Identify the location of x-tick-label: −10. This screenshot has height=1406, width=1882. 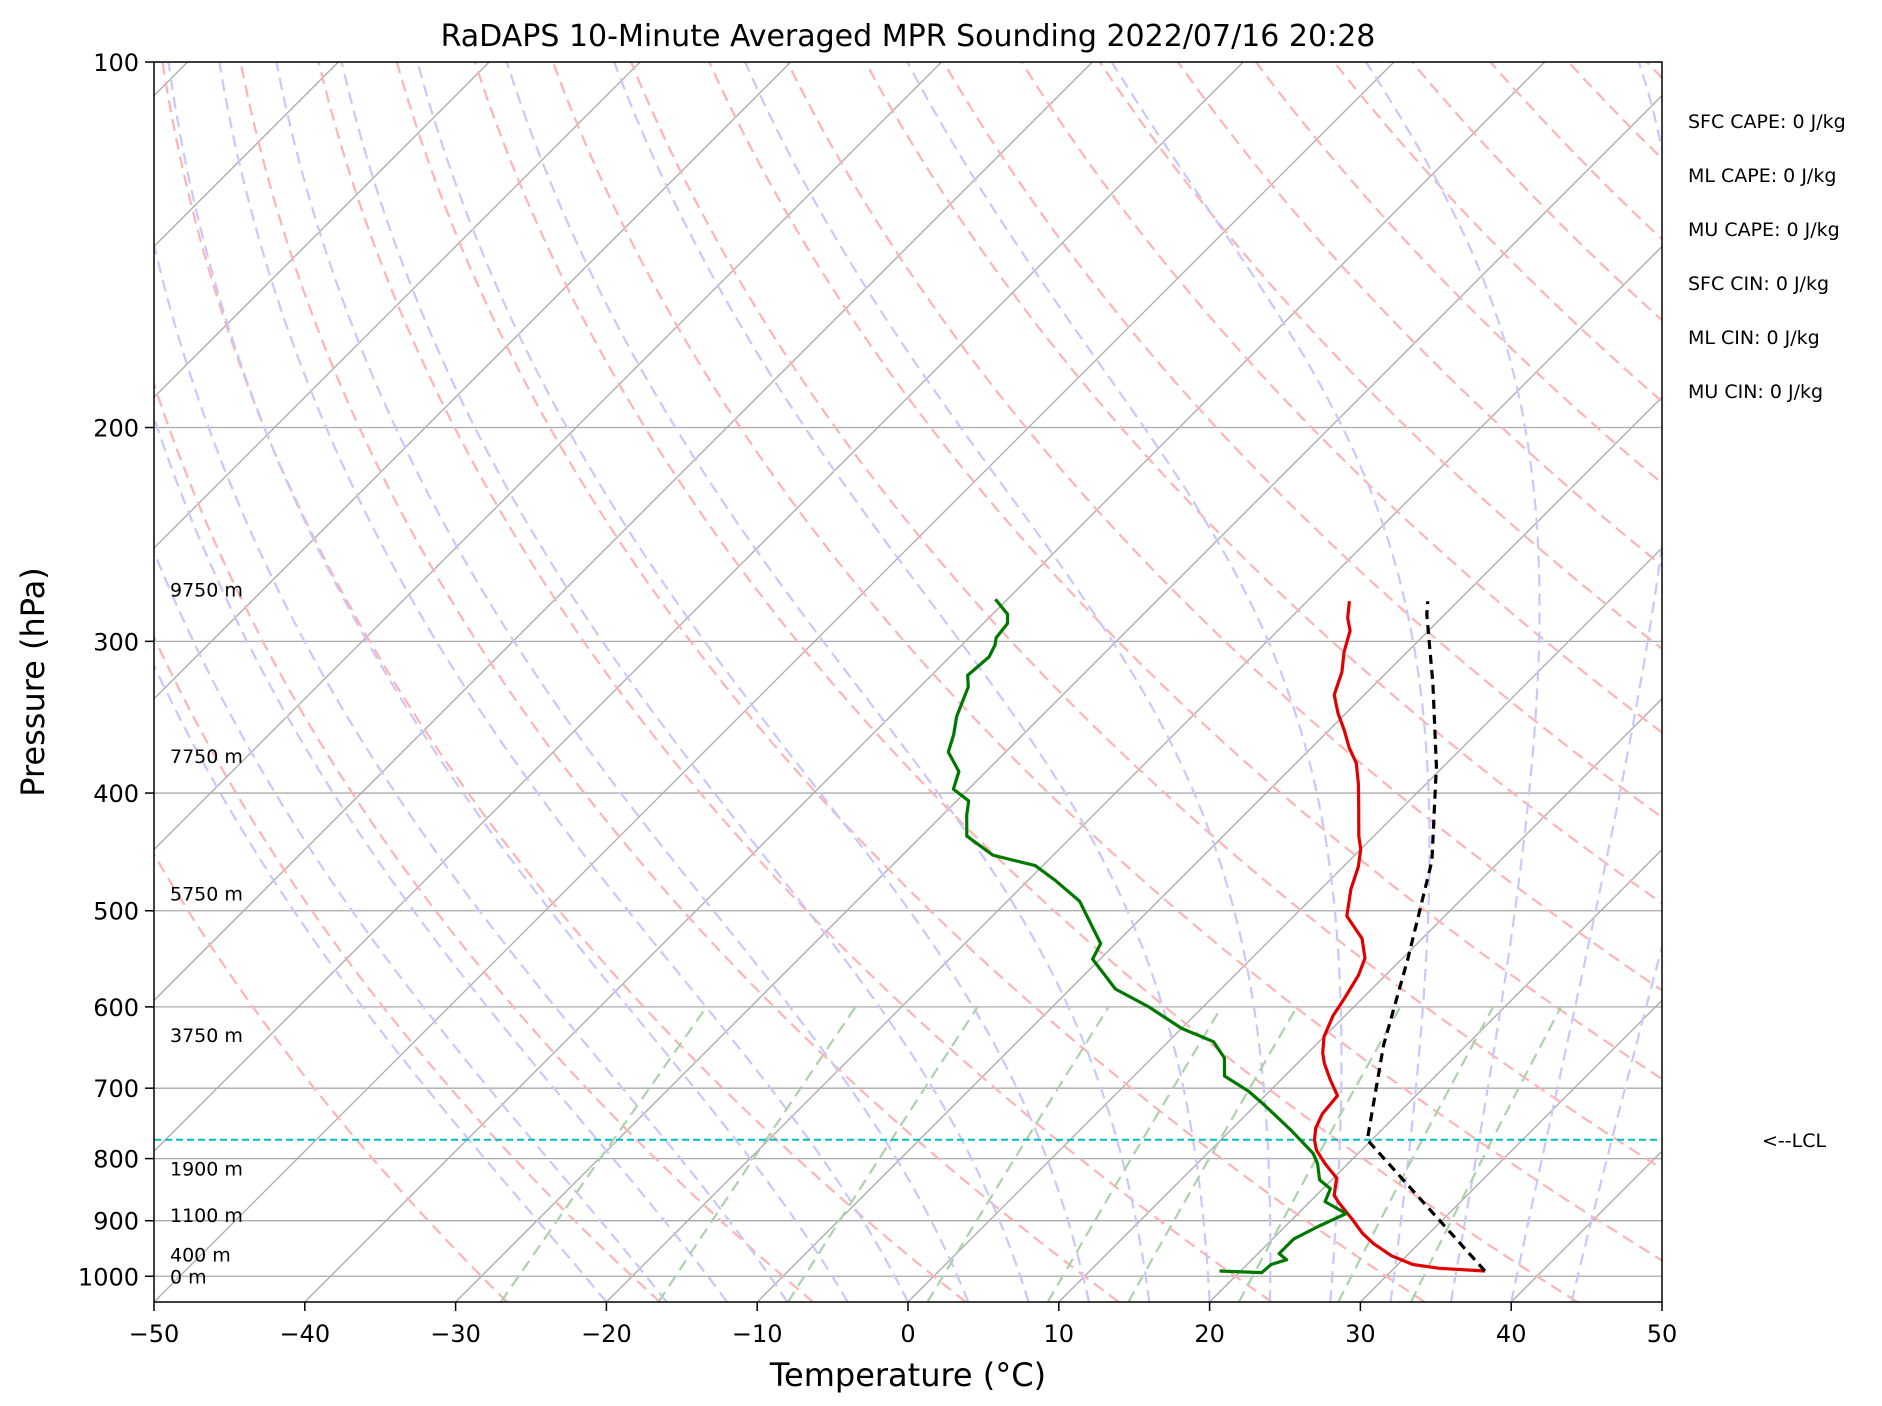
(757, 1334).